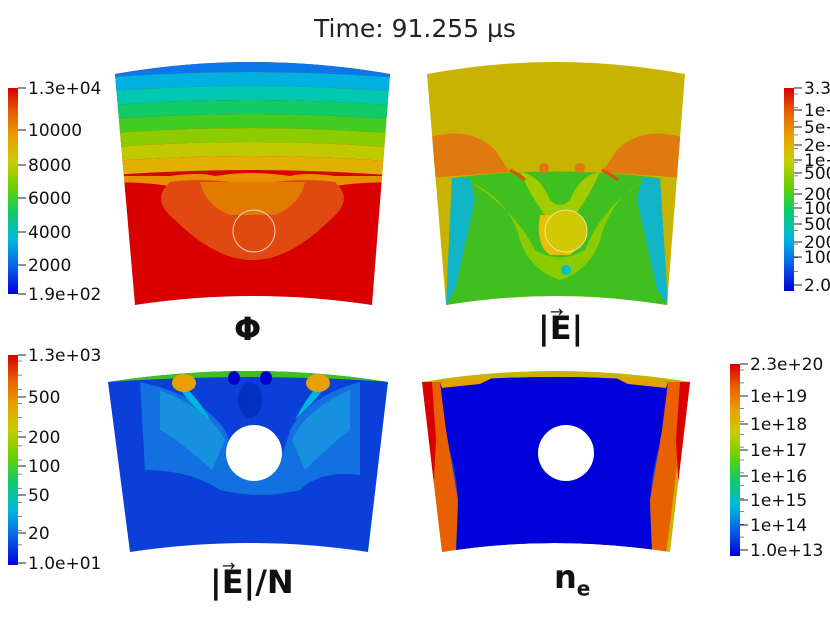 The width and height of the screenshot is (830, 628). Describe the element at coordinates (556, 461) in the screenshot. I see `electron-density-plot` at that location.